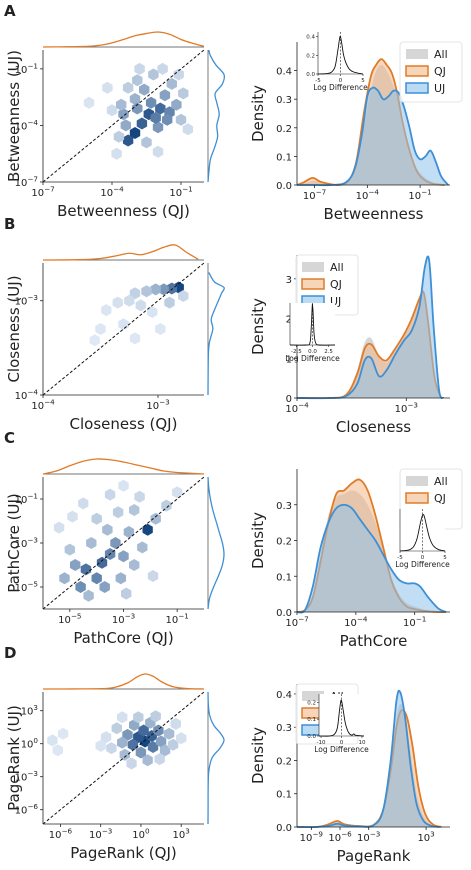 The image size is (471, 870). What do you see at coordinates (14, 758) in the screenshot?
I see `y-axis-label: PageRank (UJ)` at bounding box center [14, 758].